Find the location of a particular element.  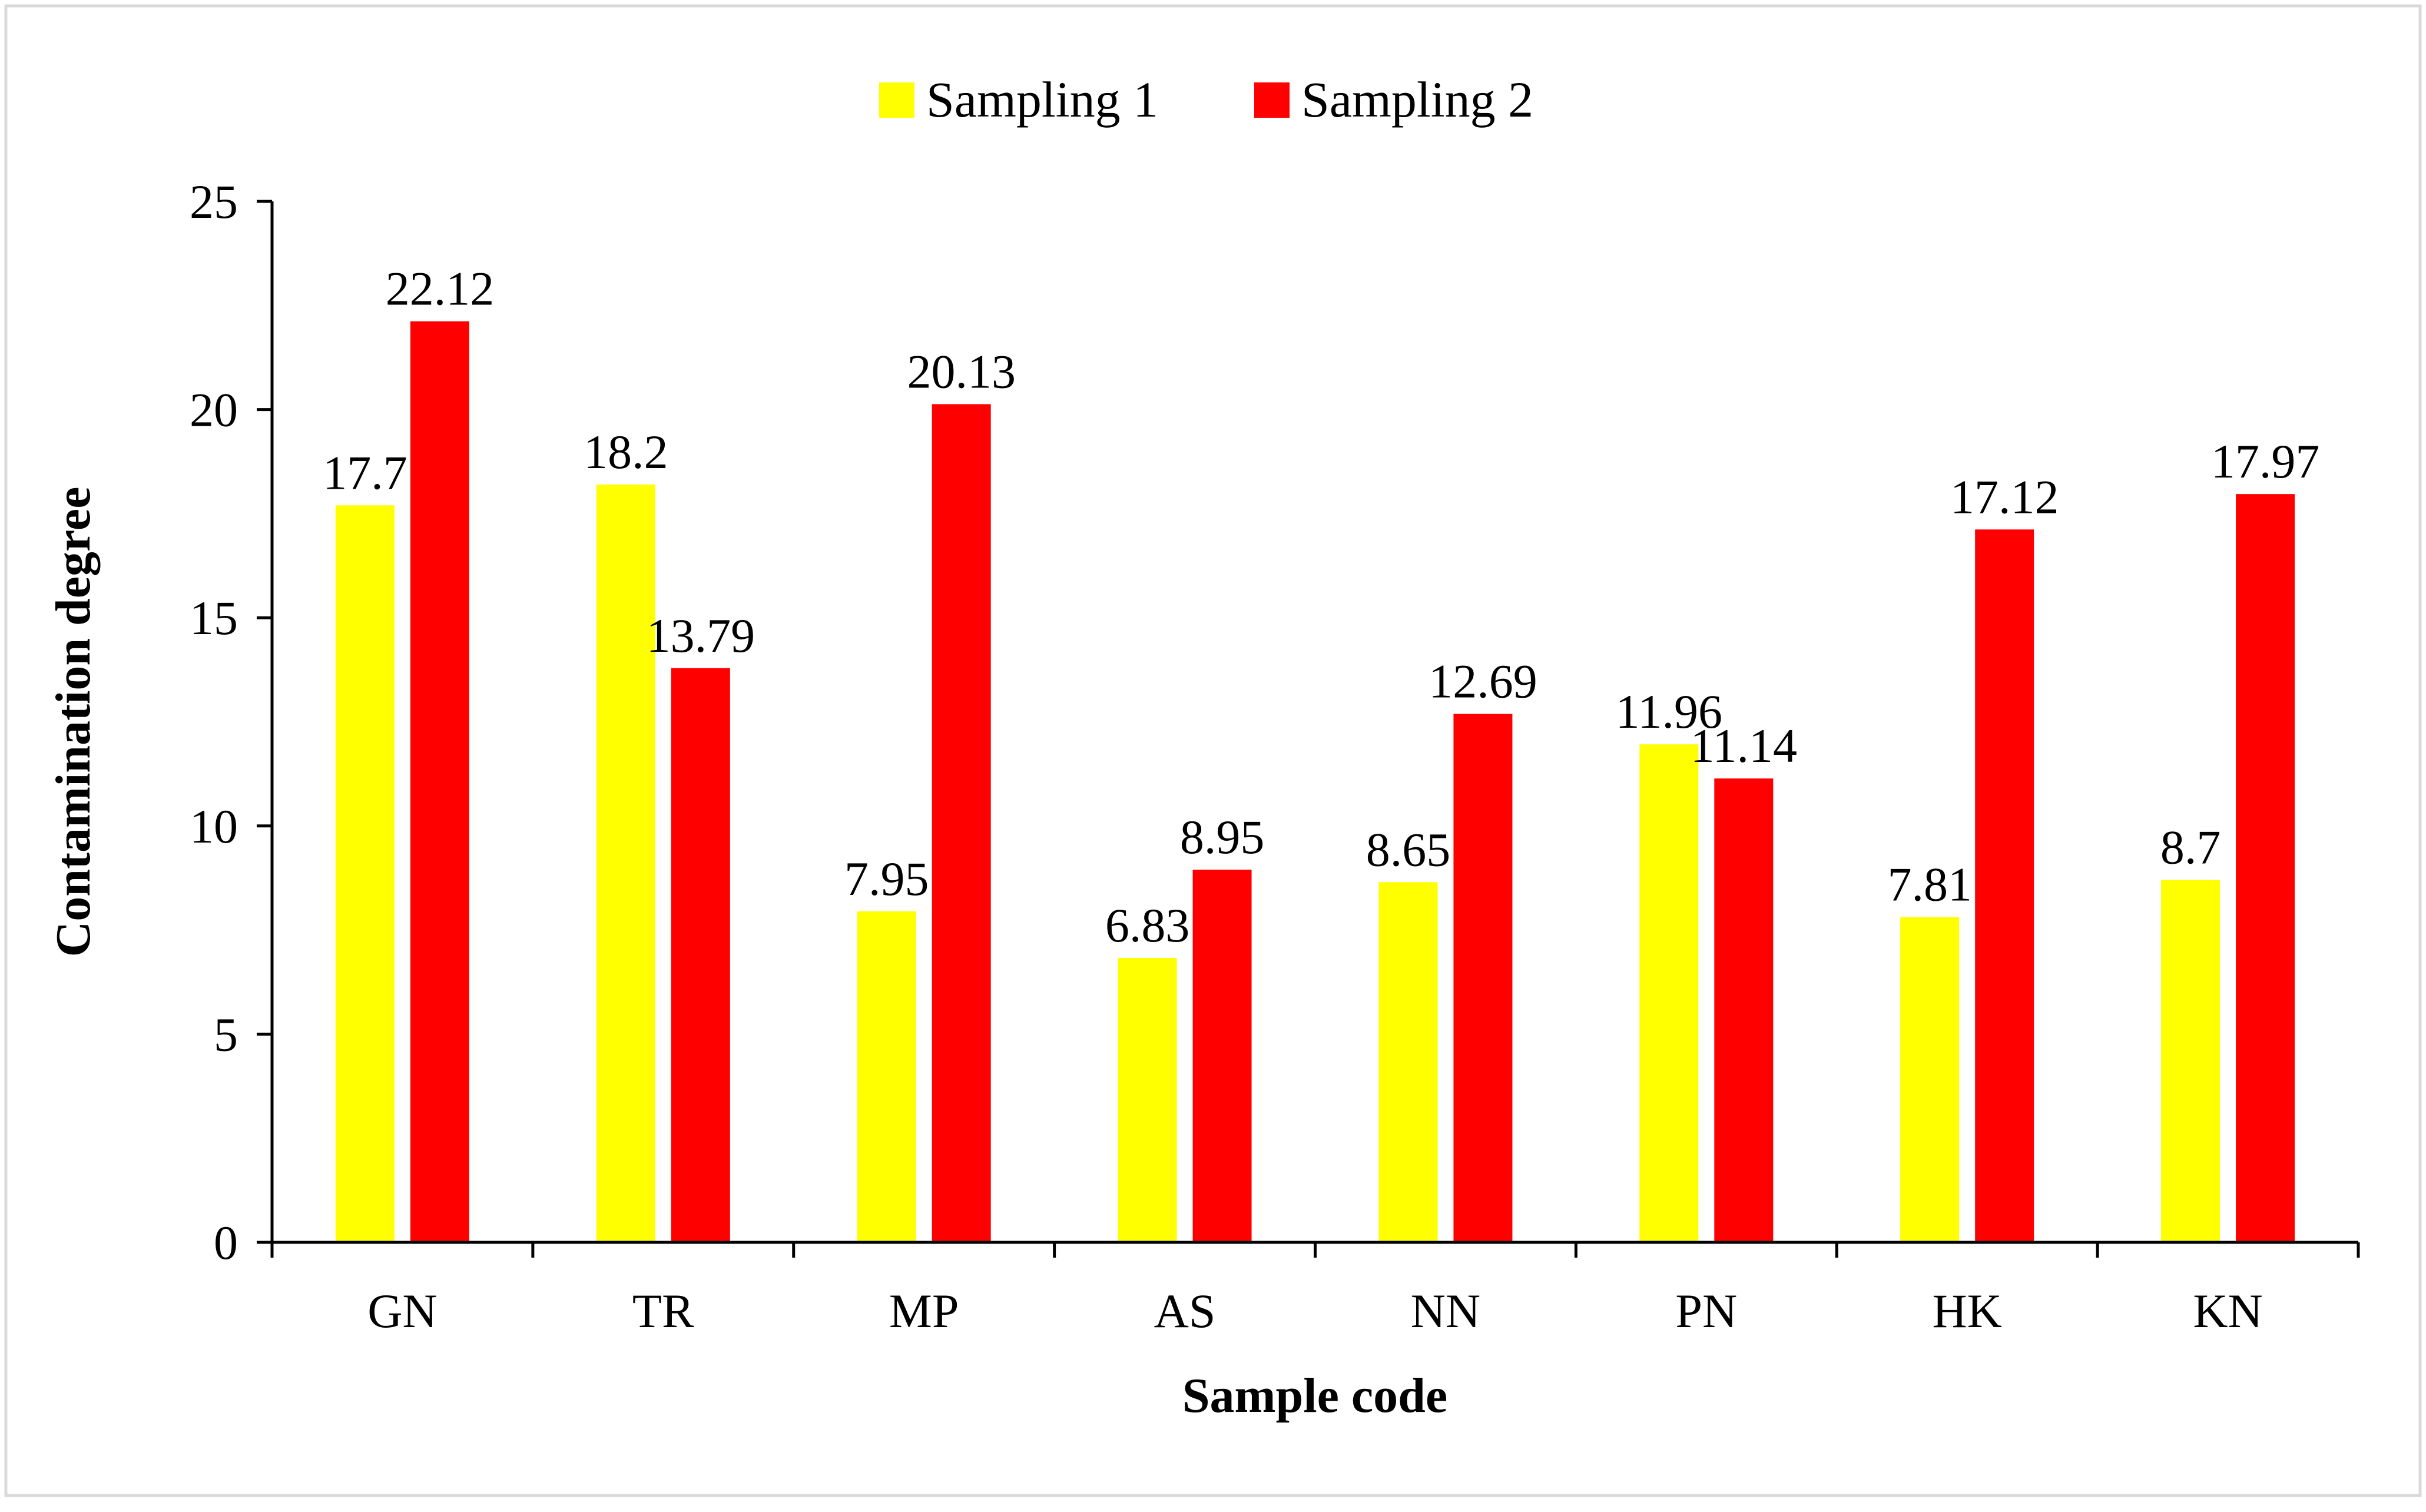

x-tick-label: HK is located at coordinates (1966, 1311).